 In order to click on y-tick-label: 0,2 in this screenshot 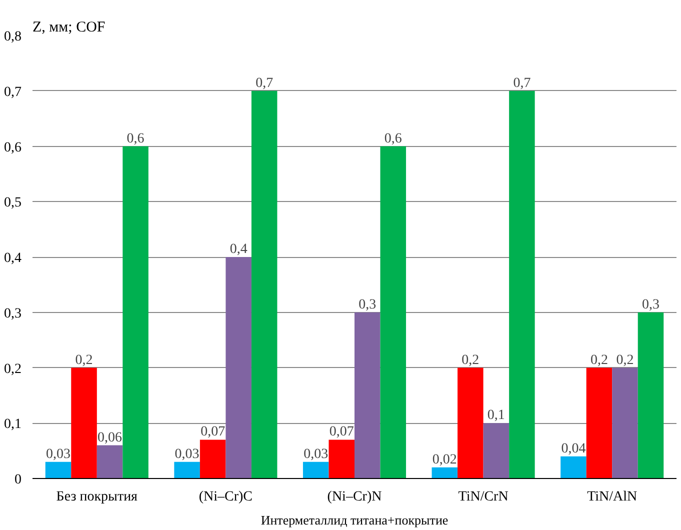, I will do `click(13, 369)`.